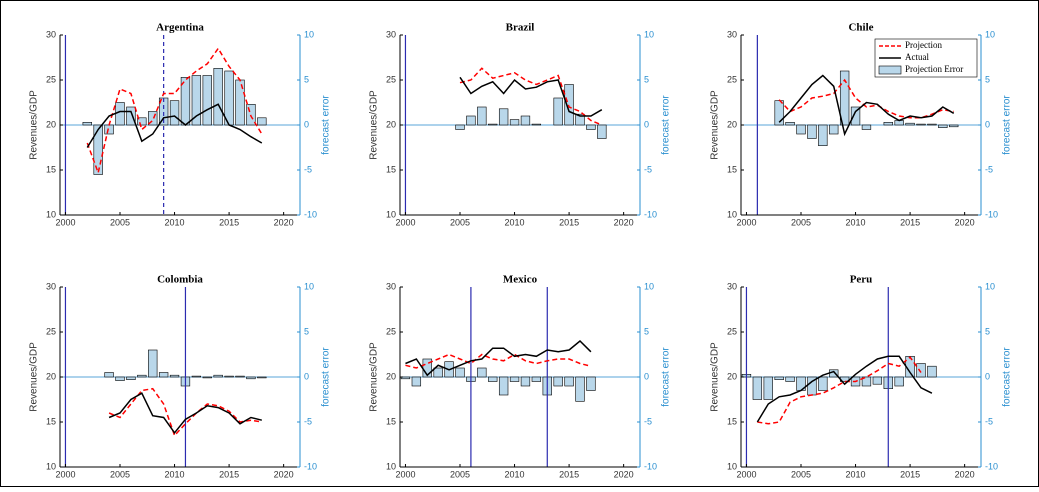 The image size is (1039, 492). Describe the element at coordinates (520, 280) in the screenshot. I see `panel-title: Mexico` at that location.